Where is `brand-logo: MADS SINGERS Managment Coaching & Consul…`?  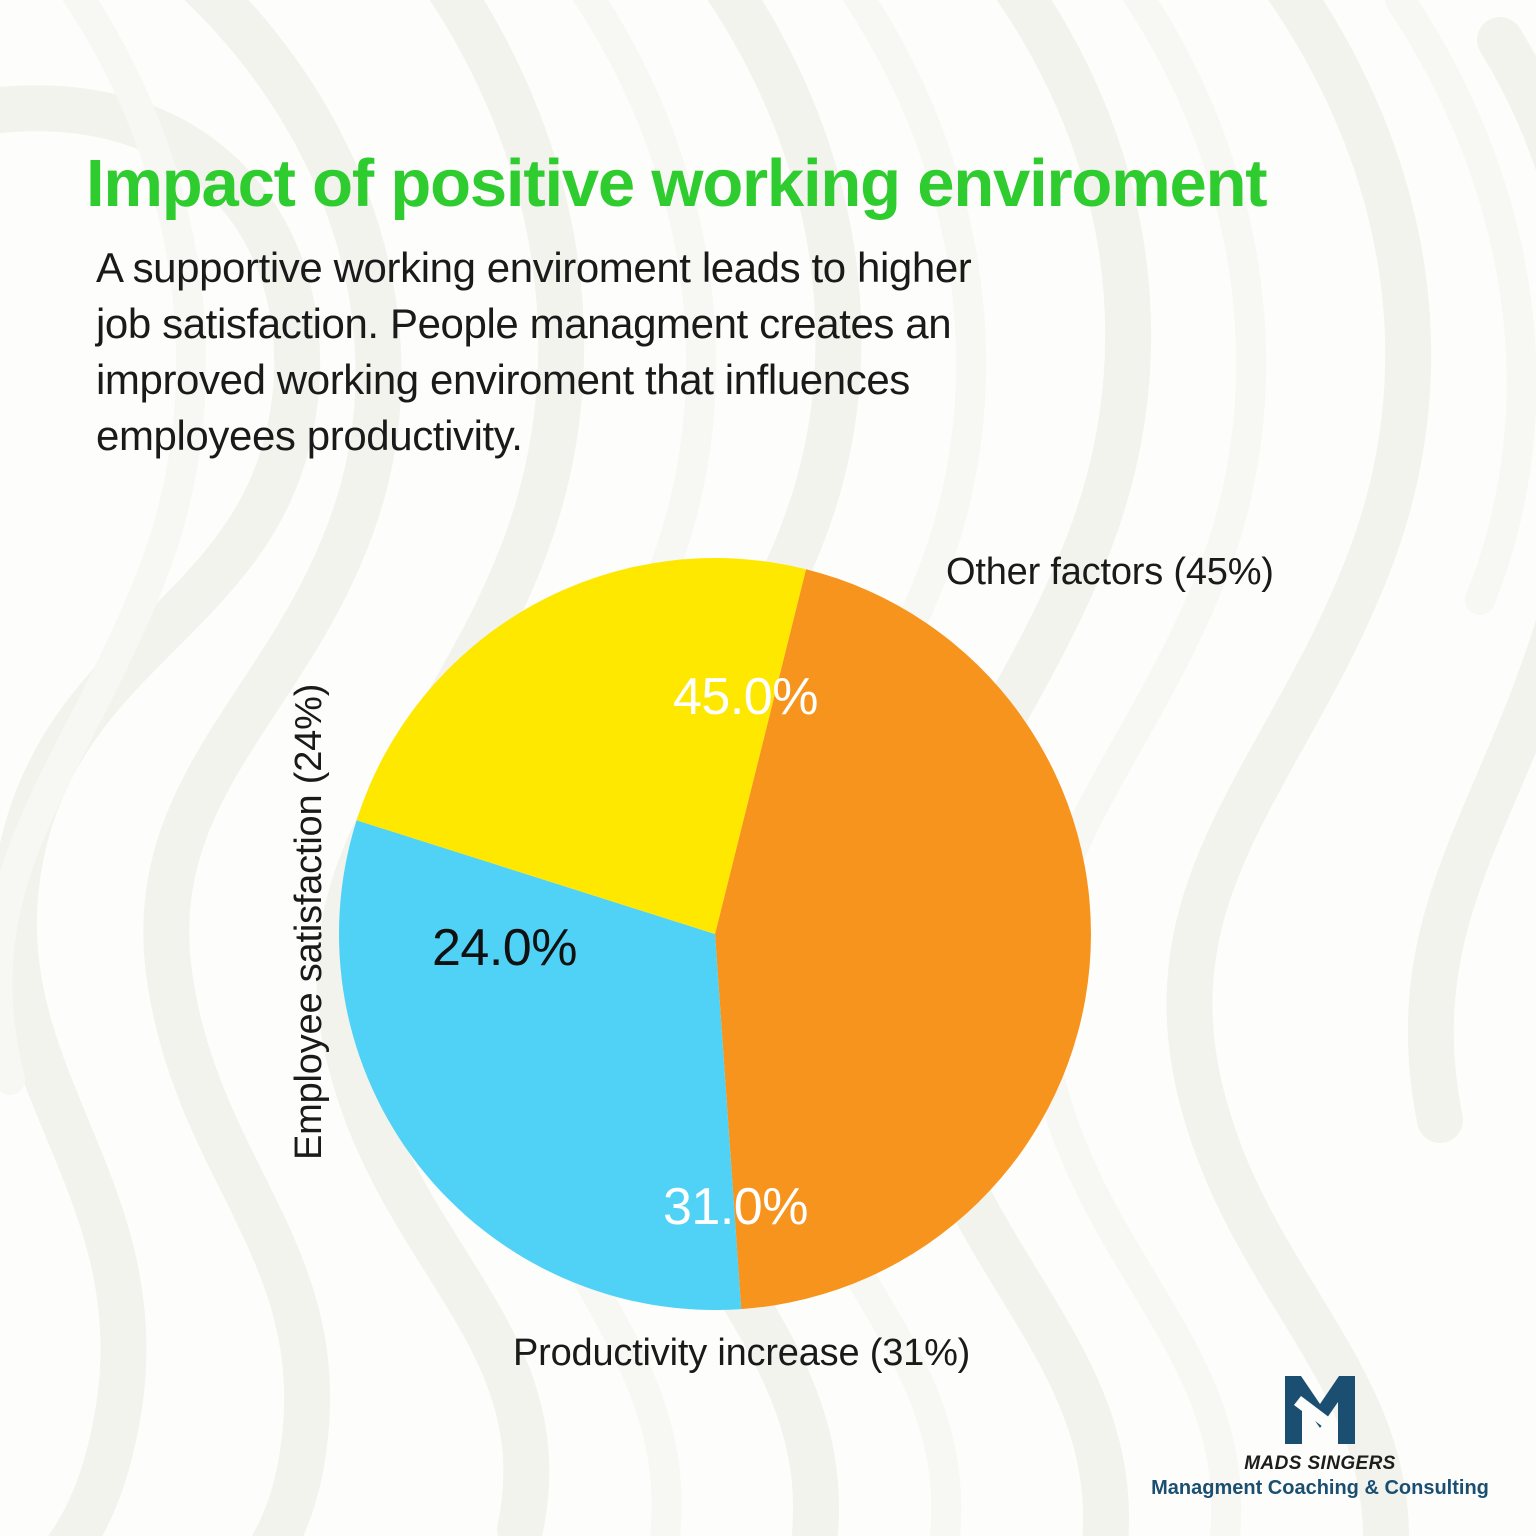 brand-logo: MADS SINGERS Managment Coaching & Consul… is located at coordinates (1320, 1436).